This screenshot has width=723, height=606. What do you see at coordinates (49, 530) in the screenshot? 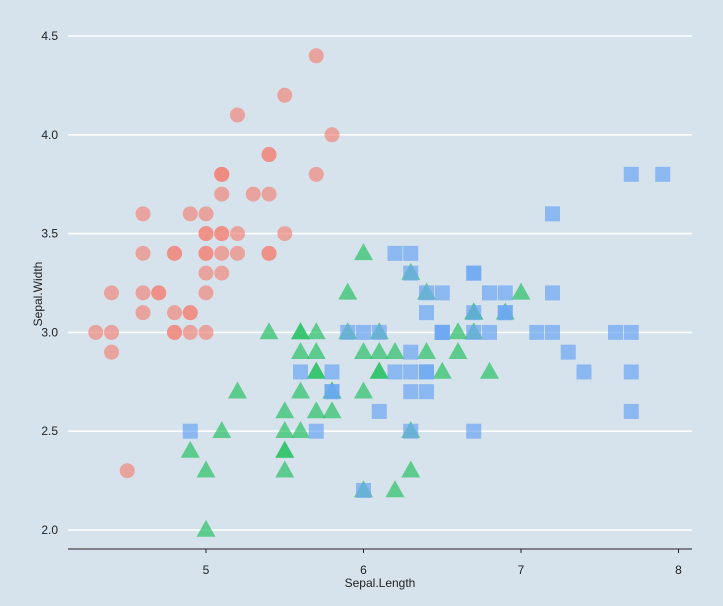
I see `y-tick-label: 2.0` at bounding box center [49, 530].